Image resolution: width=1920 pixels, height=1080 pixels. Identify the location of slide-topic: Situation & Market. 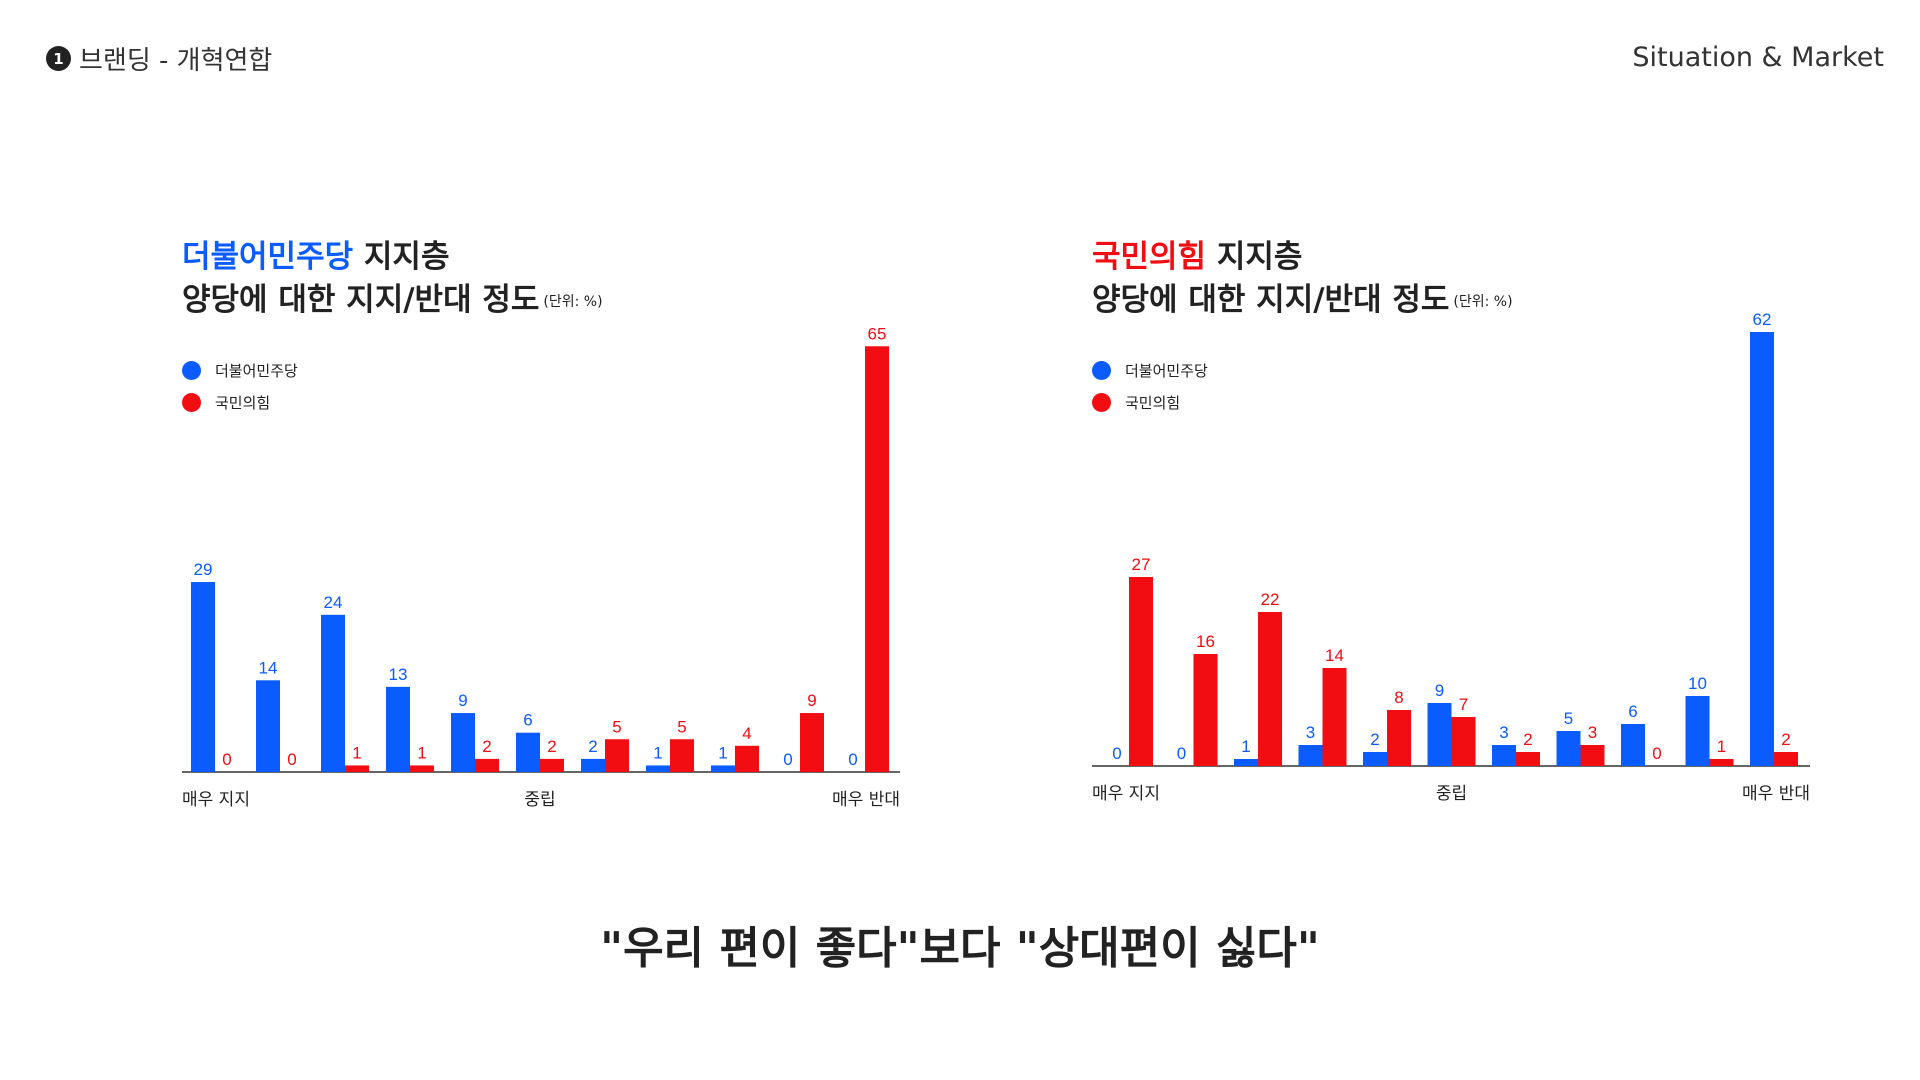
(1758, 57).